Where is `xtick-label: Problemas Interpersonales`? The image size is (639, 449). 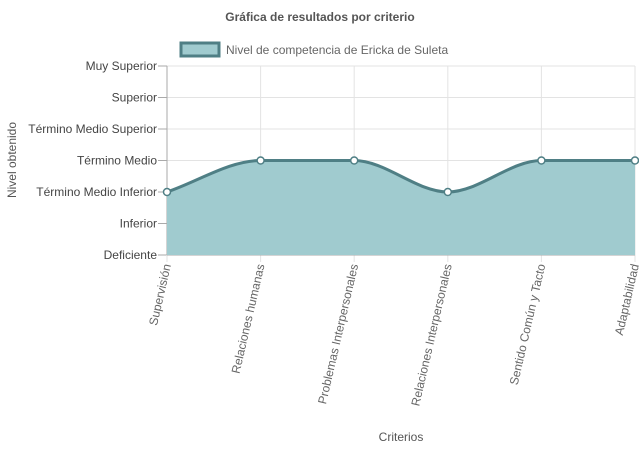
xtick-label: Problemas Interpersonales is located at coordinates (338, 334).